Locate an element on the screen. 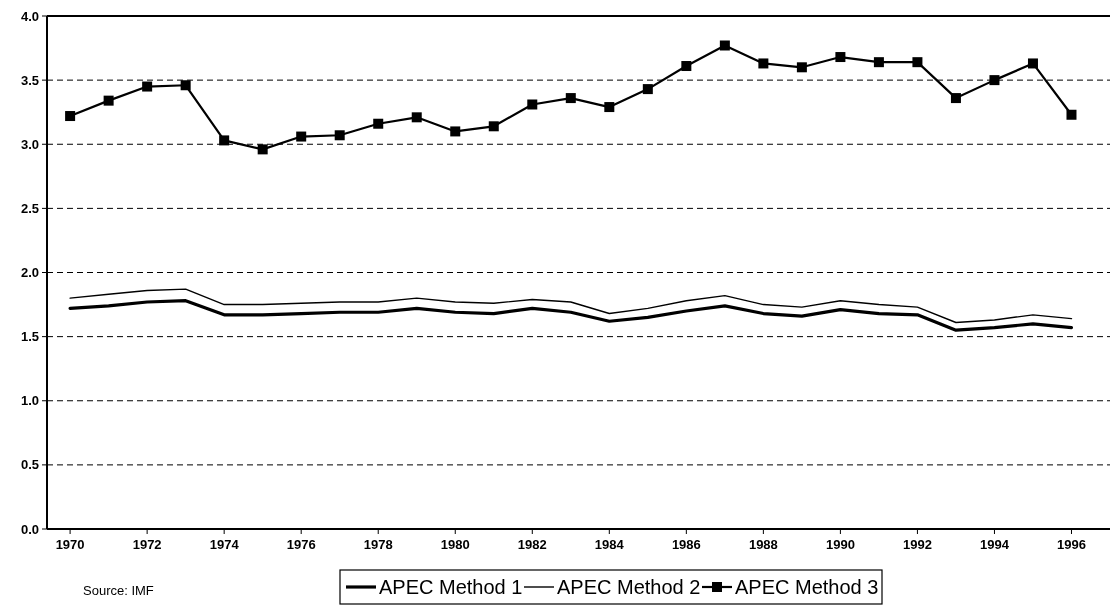  y-tick-label: 2.0 is located at coordinates (29, 273).